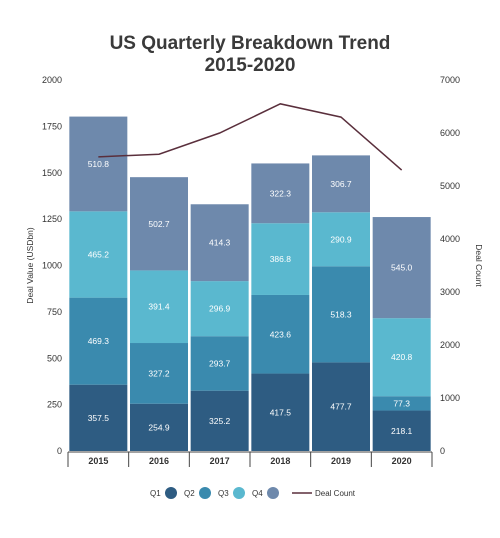 The height and width of the screenshot is (538, 500). Describe the element at coordinates (280, 461) in the screenshot. I see `x-tick-label: 2018` at that location.